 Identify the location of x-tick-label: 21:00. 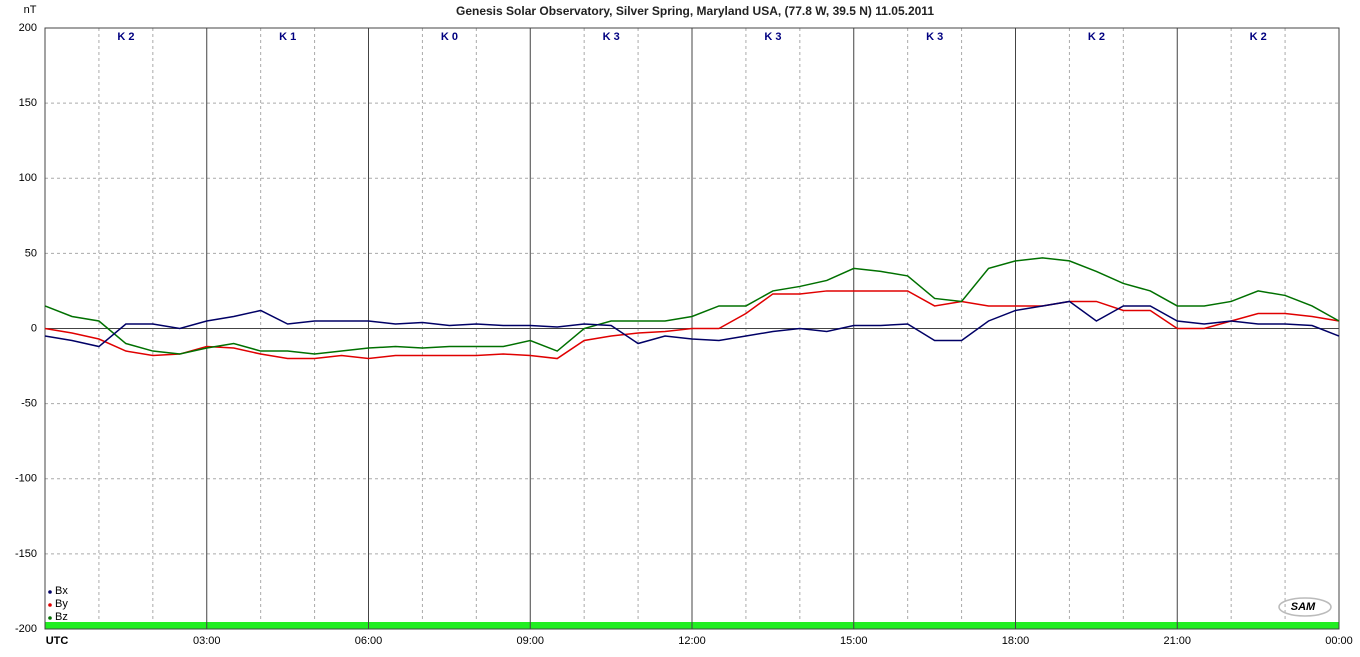
(1177, 641).